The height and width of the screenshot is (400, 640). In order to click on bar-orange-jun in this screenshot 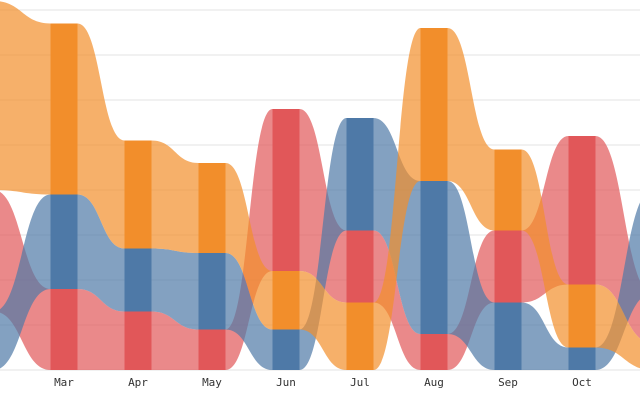, I will do `click(286, 300)`.